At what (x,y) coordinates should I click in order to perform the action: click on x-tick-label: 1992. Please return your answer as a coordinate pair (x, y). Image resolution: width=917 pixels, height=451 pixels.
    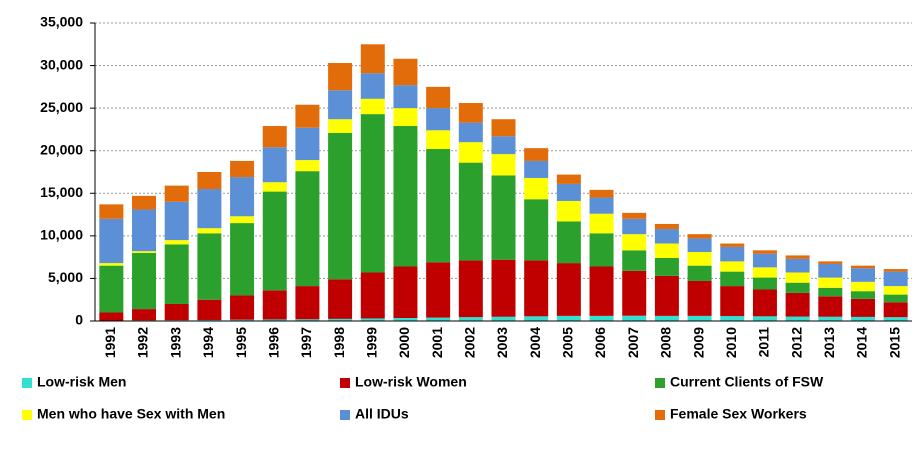
    Looking at the image, I should click on (143, 342).